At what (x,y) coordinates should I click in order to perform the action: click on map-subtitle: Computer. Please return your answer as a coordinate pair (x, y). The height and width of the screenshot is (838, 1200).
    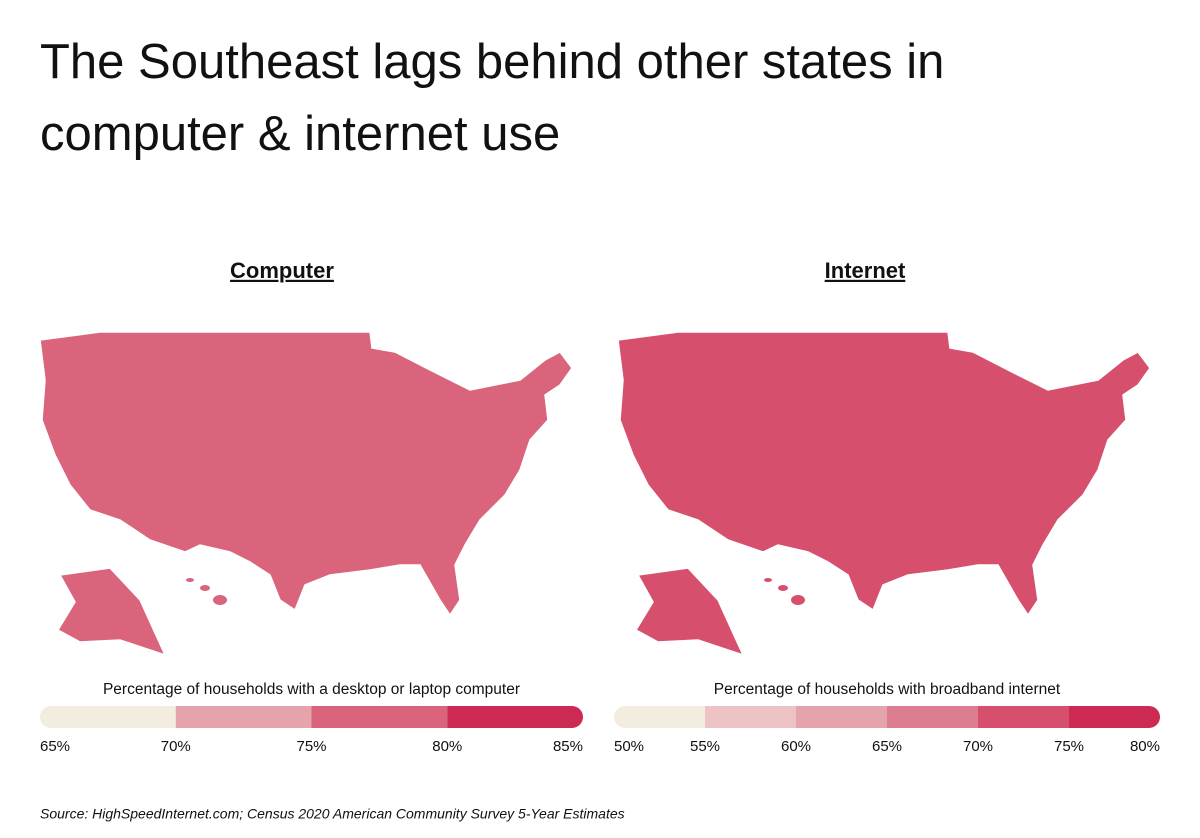
    Looking at the image, I should click on (282, 270).